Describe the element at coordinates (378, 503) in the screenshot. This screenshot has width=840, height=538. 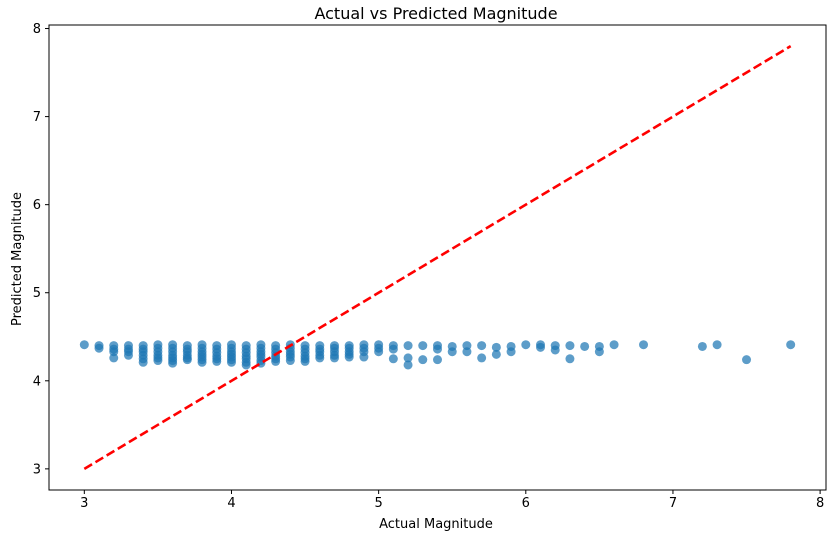
I see `x-tick-label: 5` at that location.